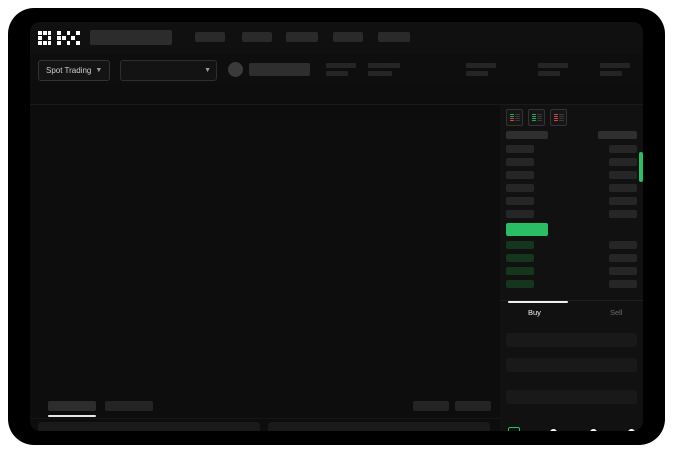  Describe the element at coordinates (641, 167) in the screenshot. I see `edge-accent-bar` at that location.